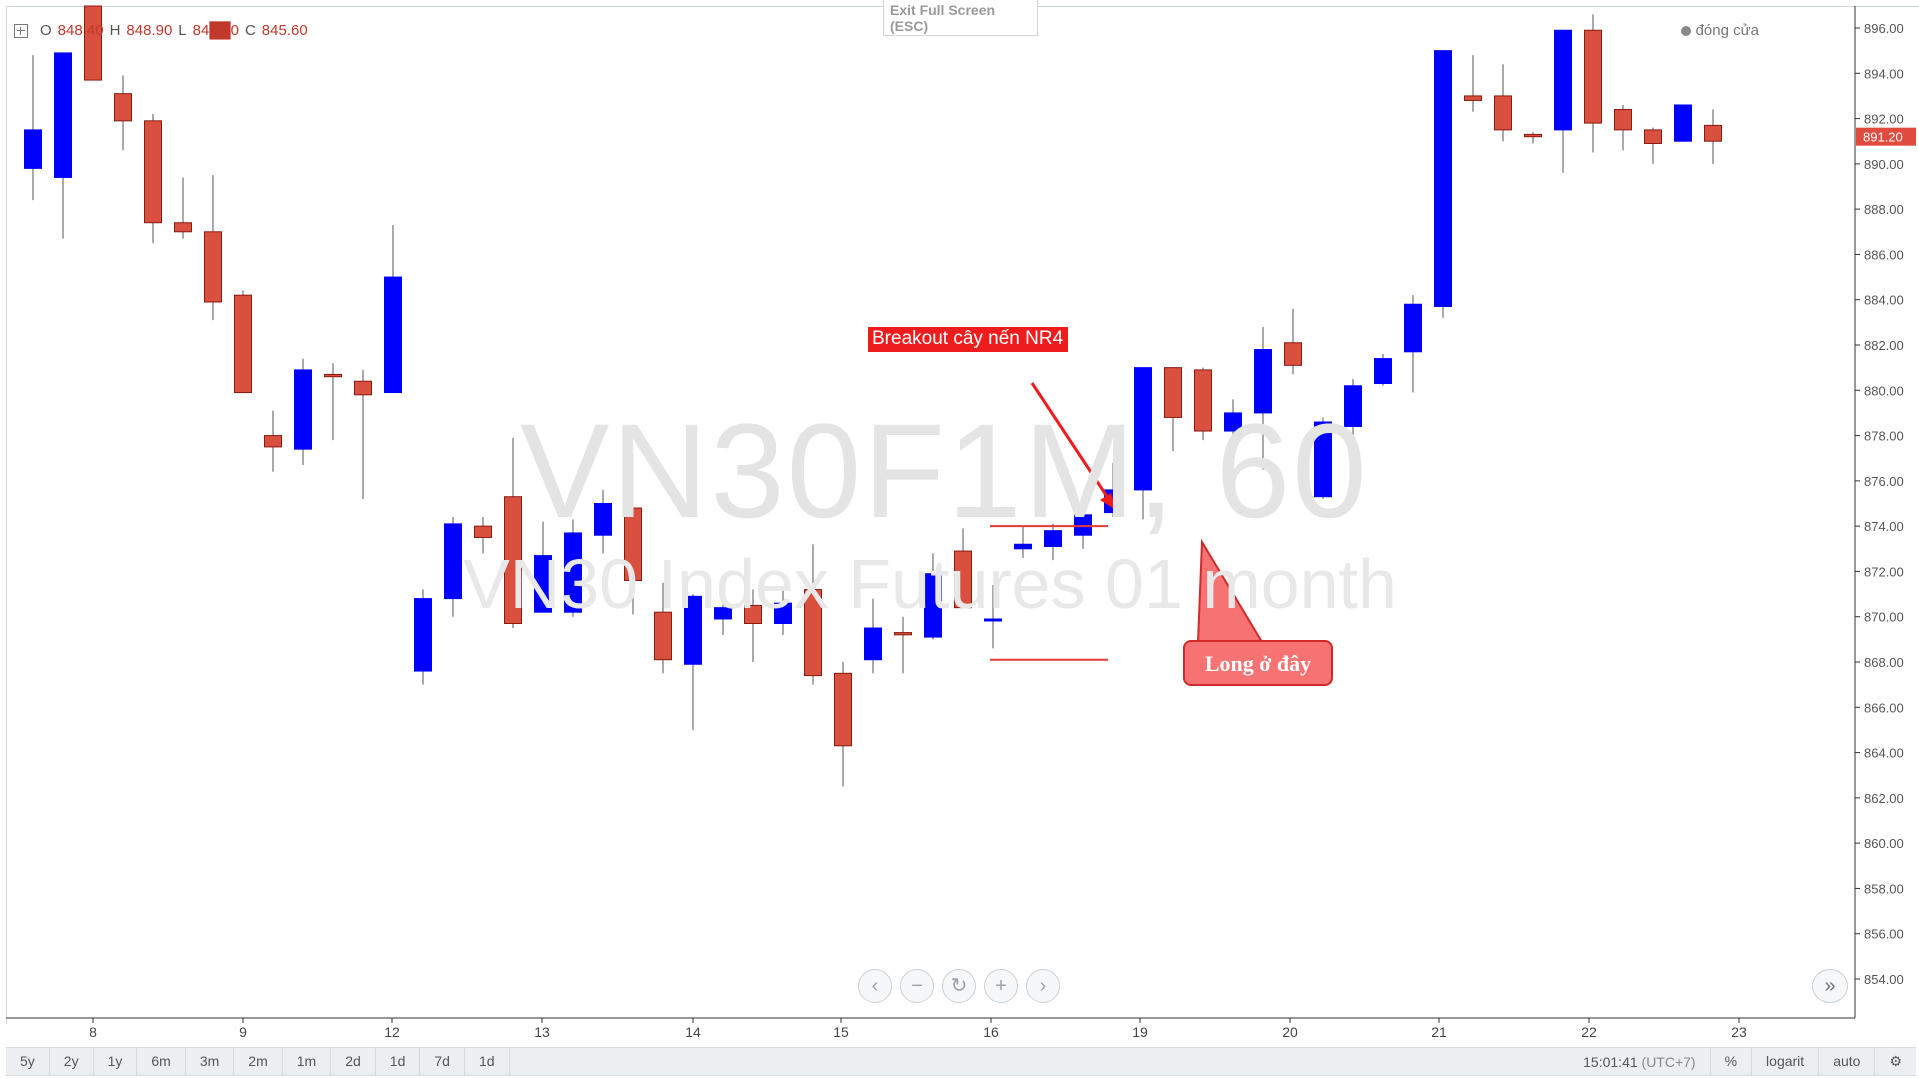 Image resolution: width=1919 pixels, height=1079 pixels. Describe the element at coordinates (1884, 707) in the screenshot. I see `price-tick-label: 866.00` at that location.